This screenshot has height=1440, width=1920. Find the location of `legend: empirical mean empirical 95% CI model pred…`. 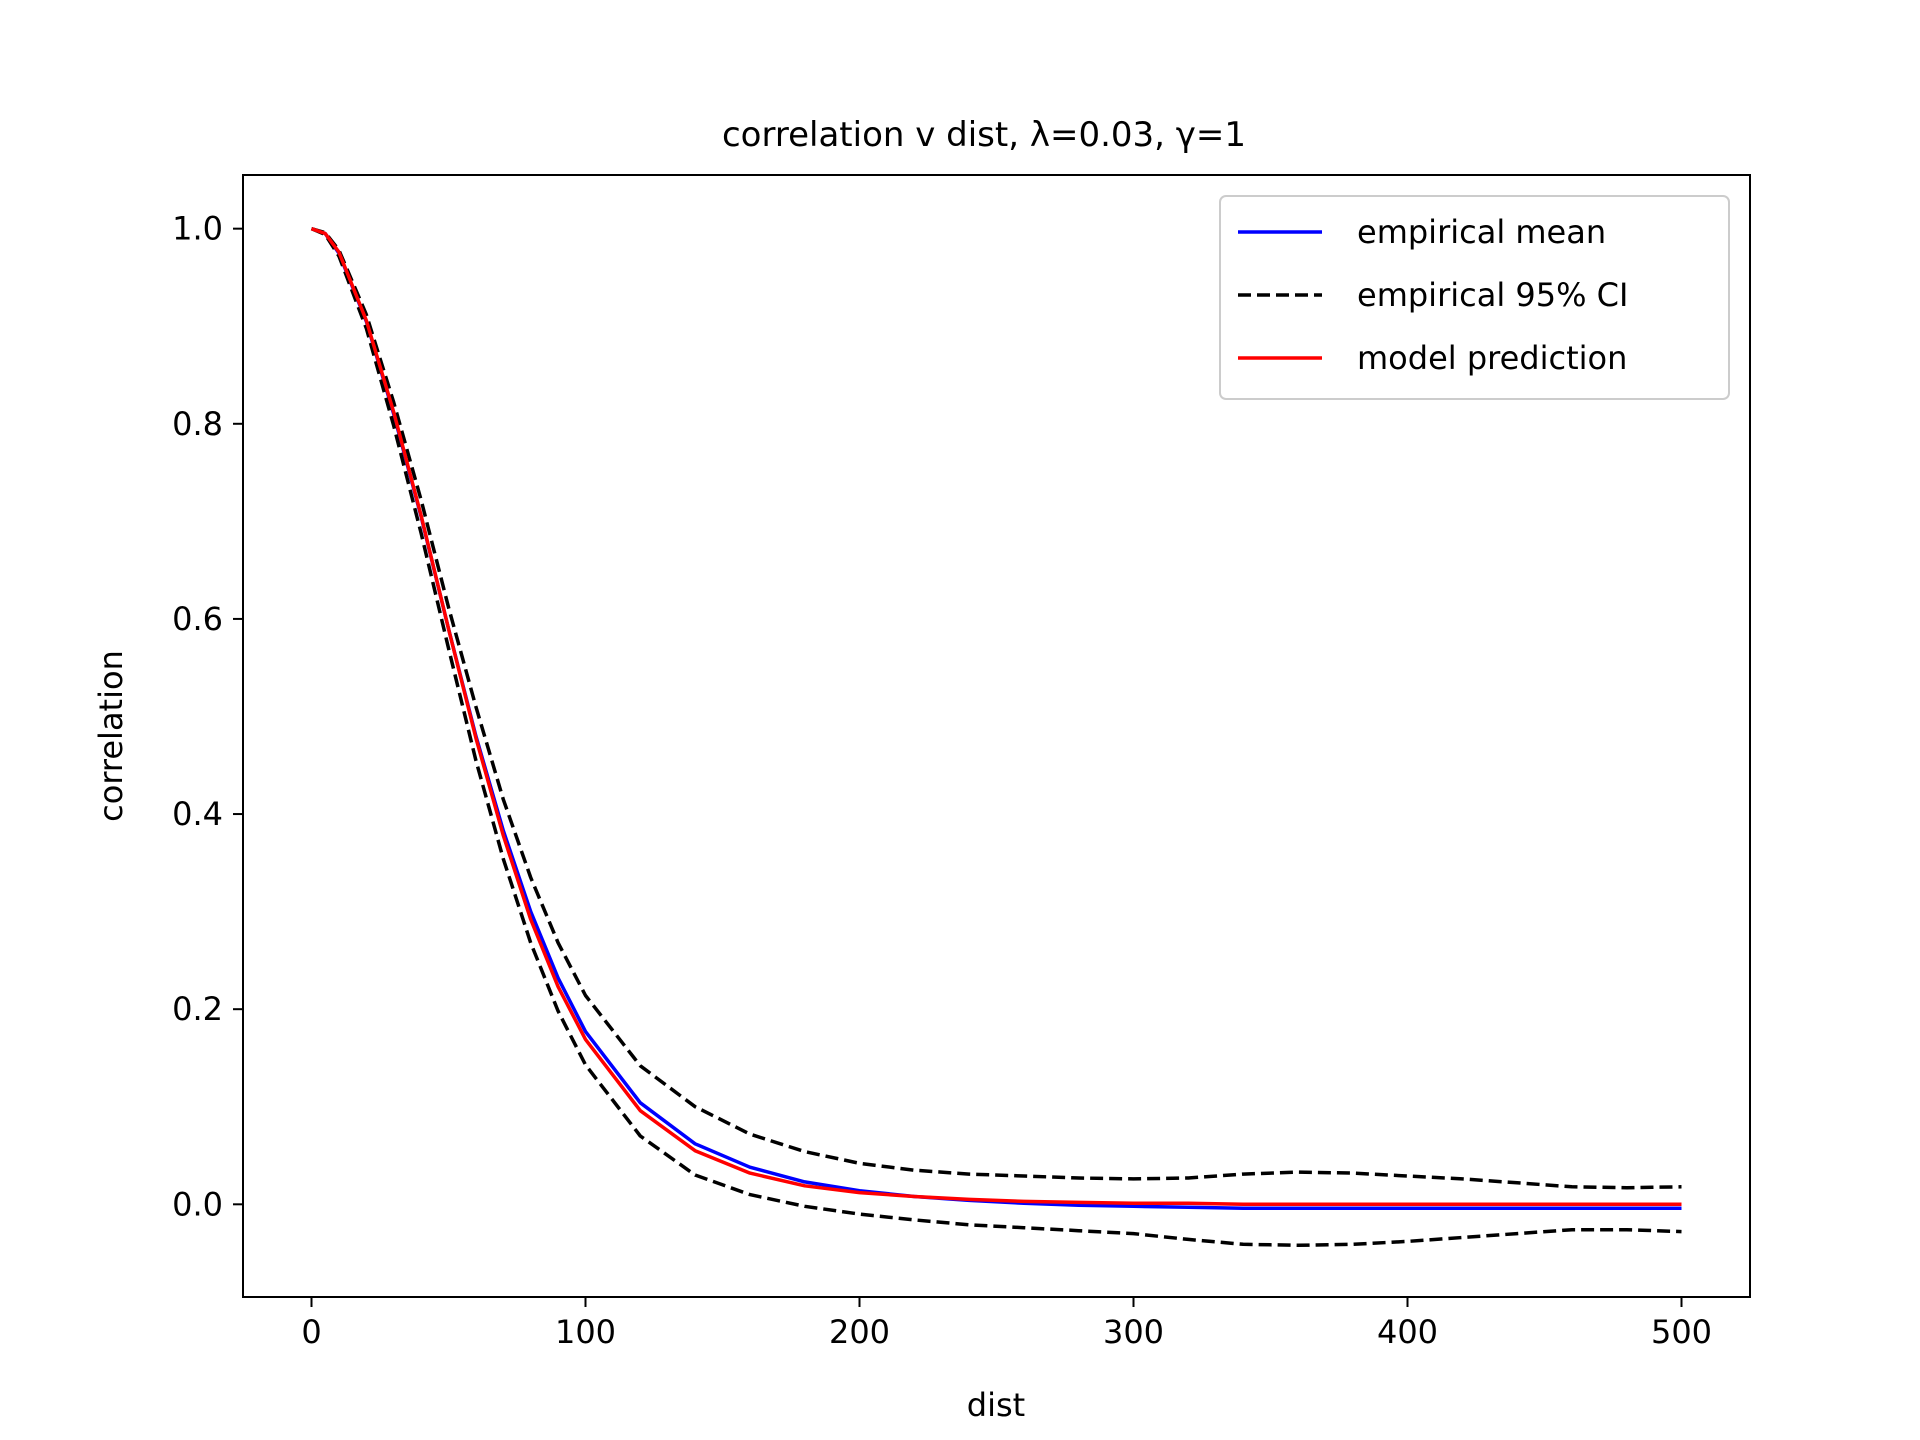

legend: empirical mean empirical 95% CI model pred… is located at coordinates (1474, 297).